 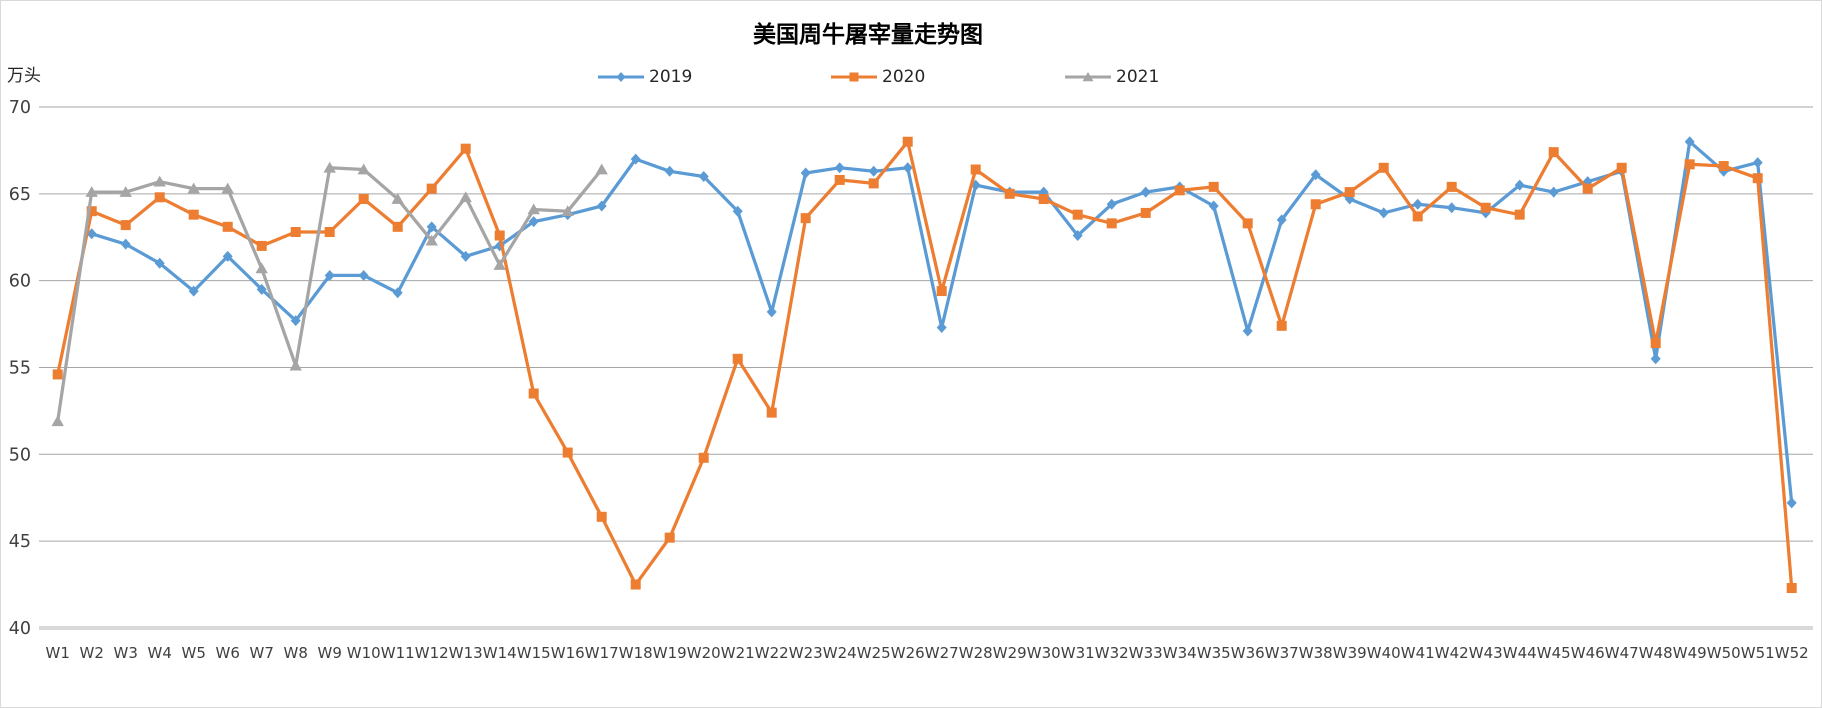 I want to click on x-tick-label: W28, so click(x=976, y=653).